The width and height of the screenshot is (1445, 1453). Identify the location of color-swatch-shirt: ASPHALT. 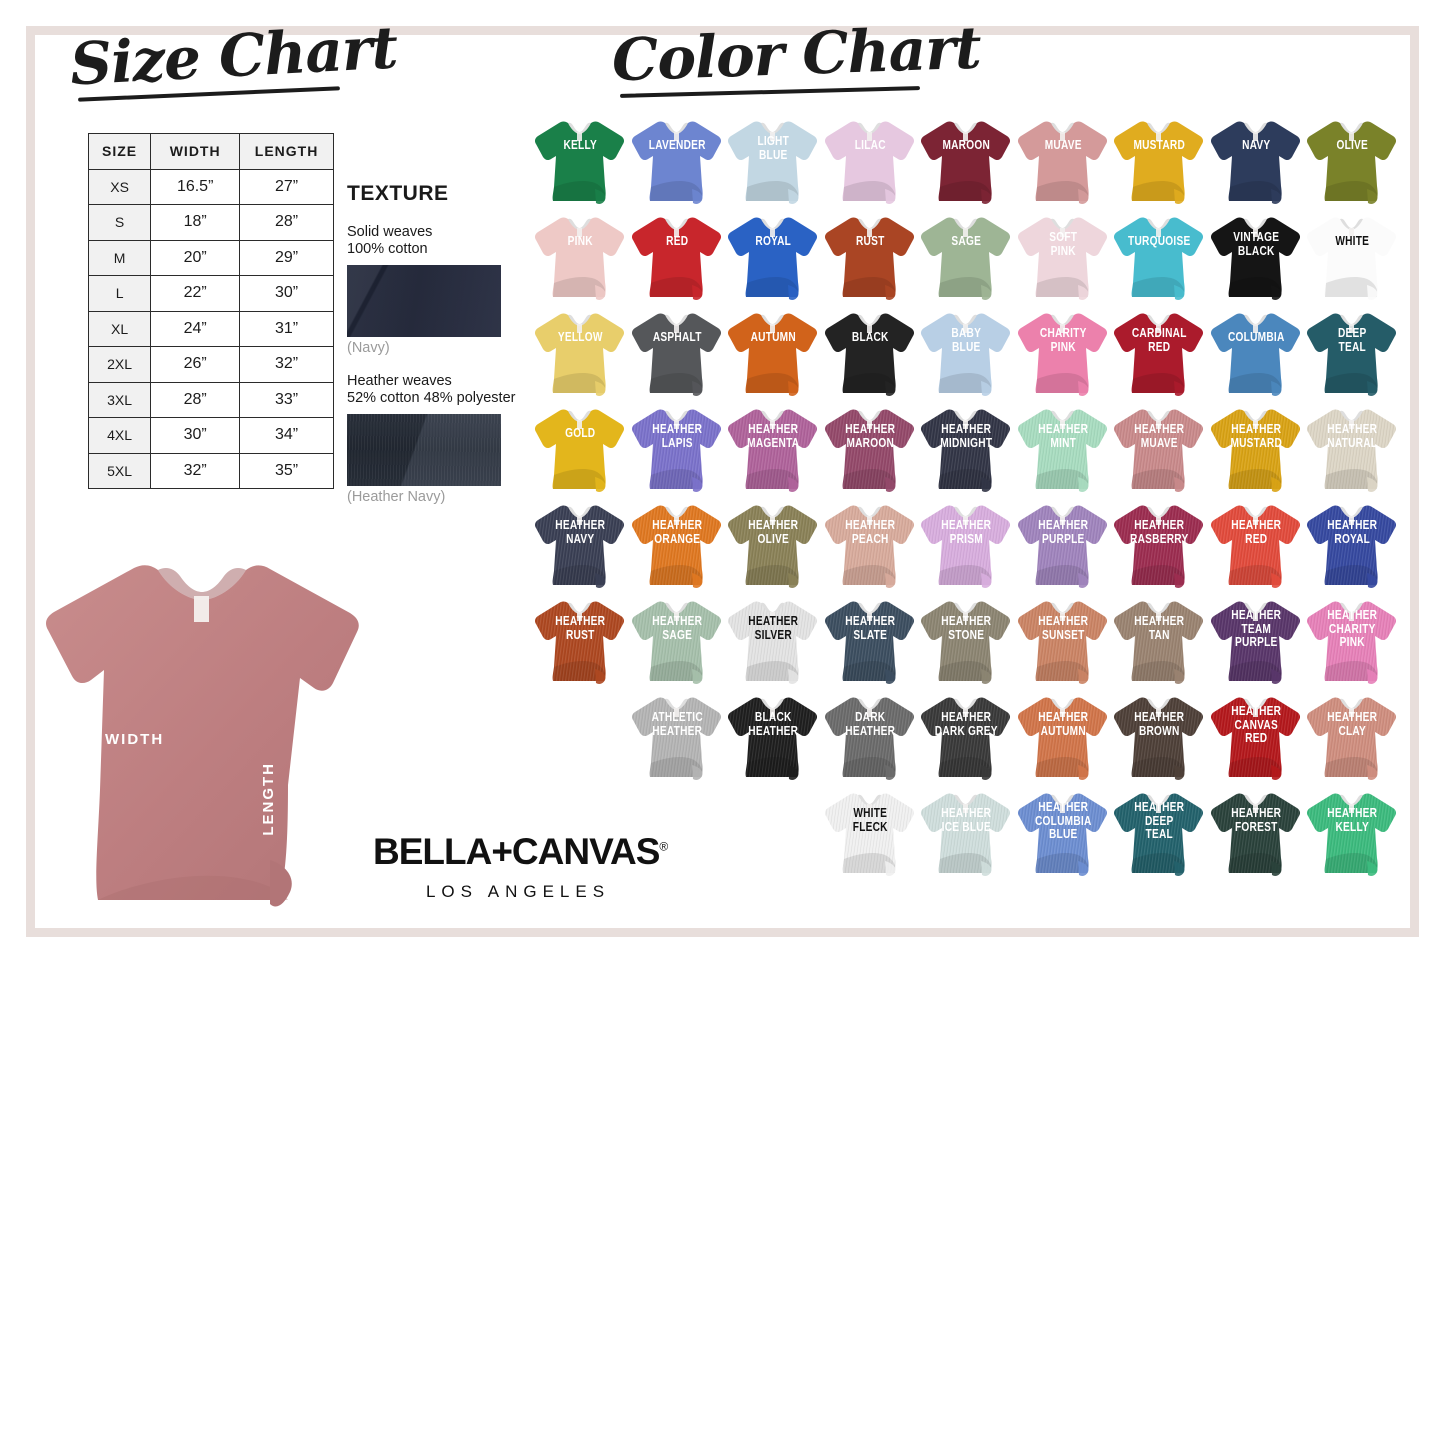
(677, 352).